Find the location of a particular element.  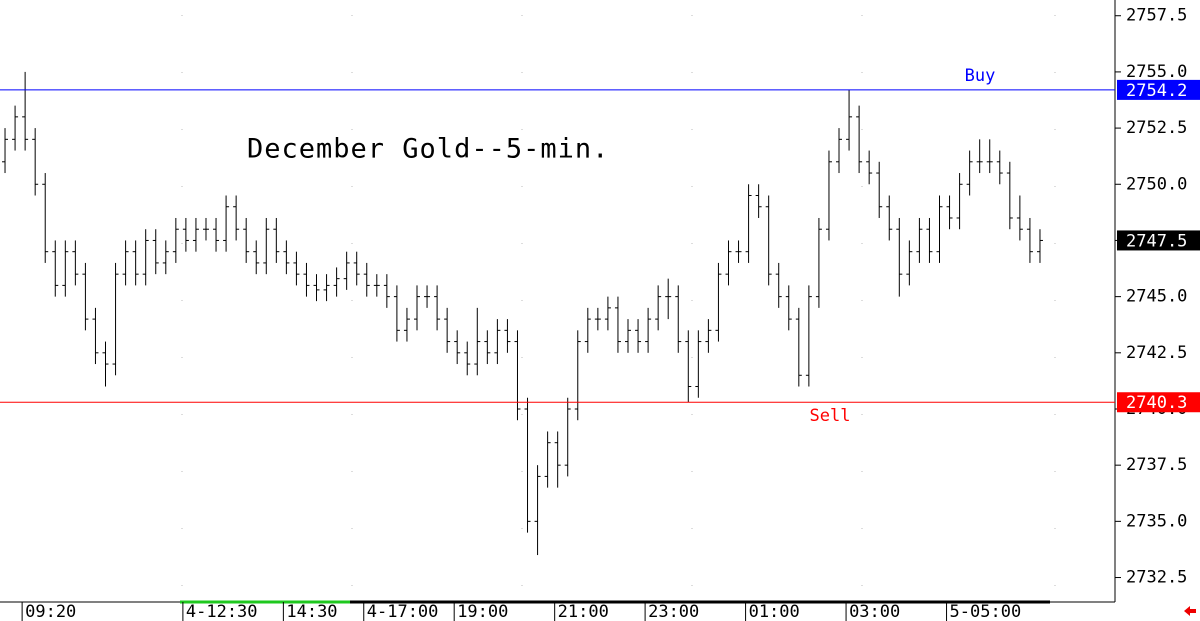

x-tick-label: 09:20 is located at coordinates (50, 611).